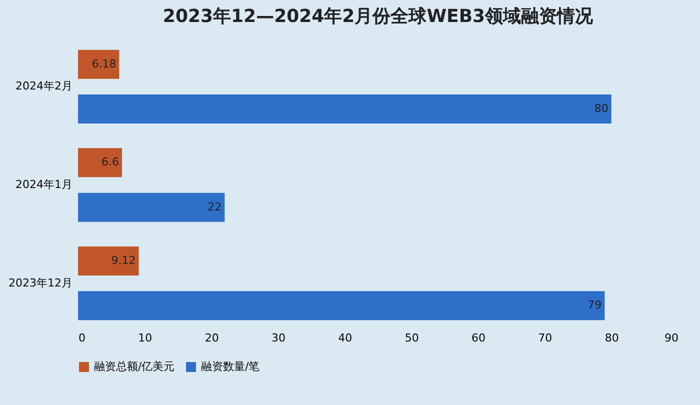  Describe the element at coordinates (479, 338) in the screenshot. I see `x-tick-label: 60` at that location.